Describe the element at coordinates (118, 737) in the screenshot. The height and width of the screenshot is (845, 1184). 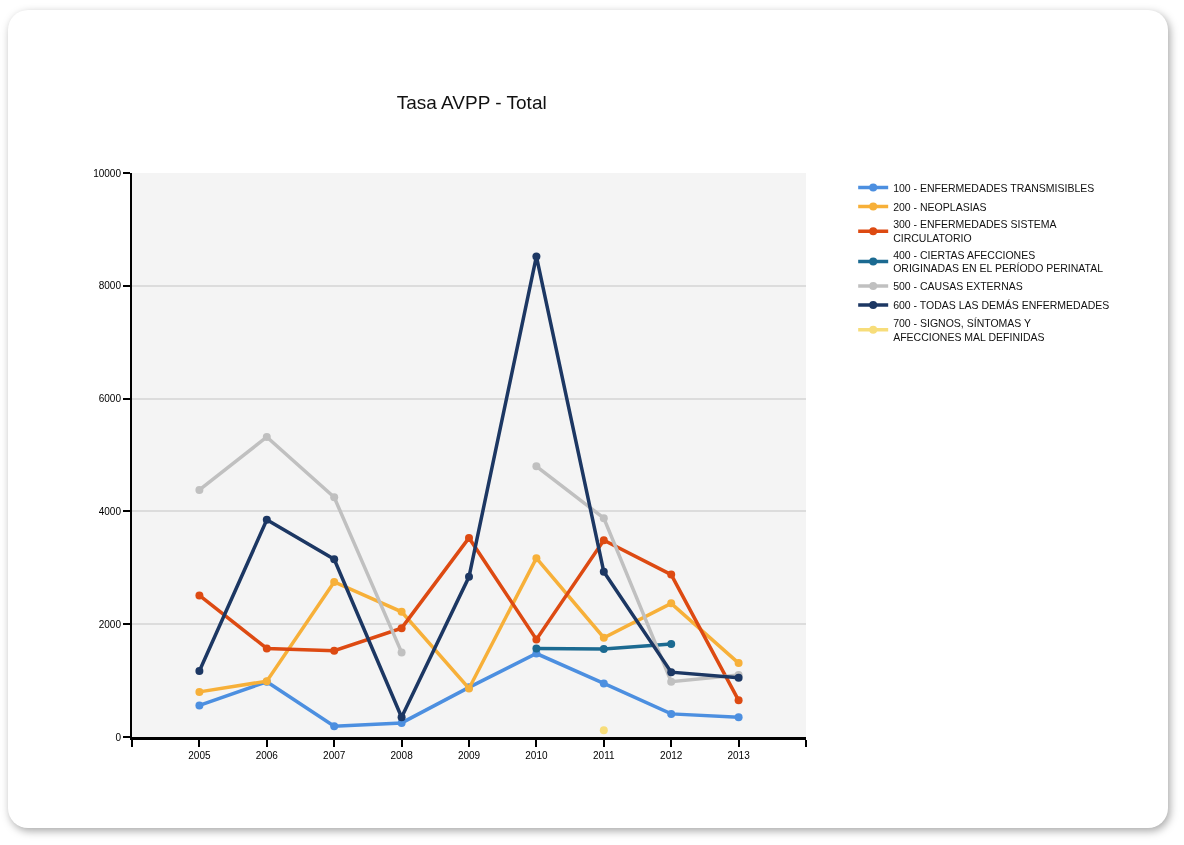
I see `y-tick-label: 0` at that location.